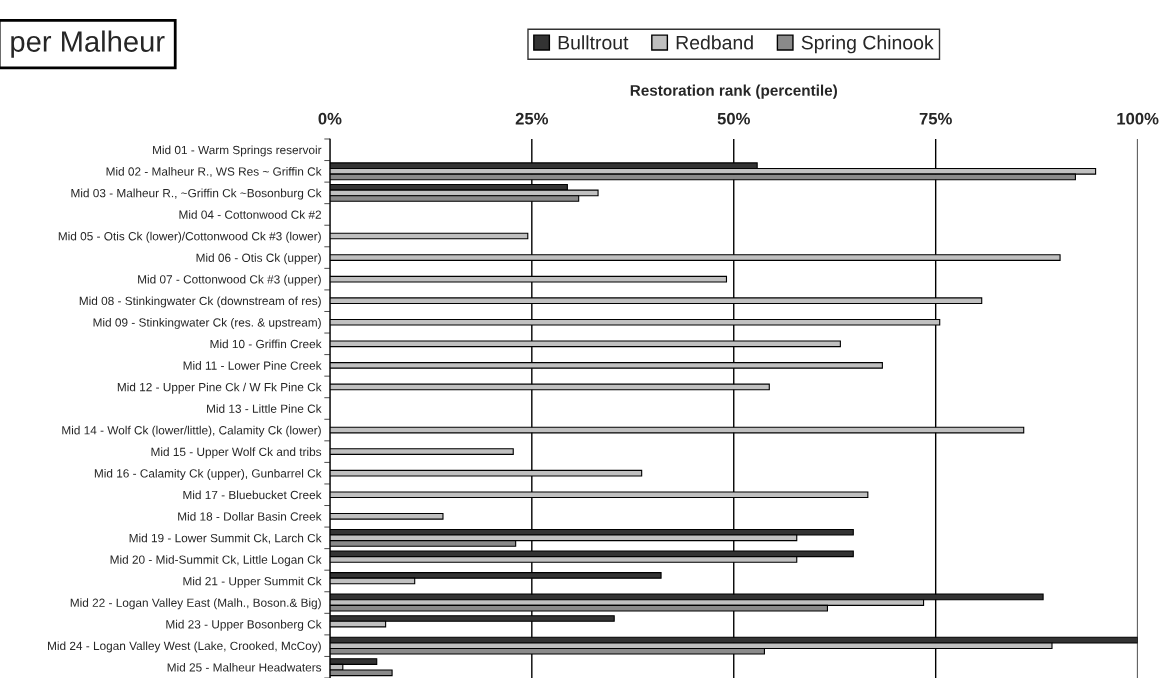  Describe the element at coordinates (252, 582) in the screenshot. I see `y-tick-label: Mid 21 - Upper Summit Ck` at that location.